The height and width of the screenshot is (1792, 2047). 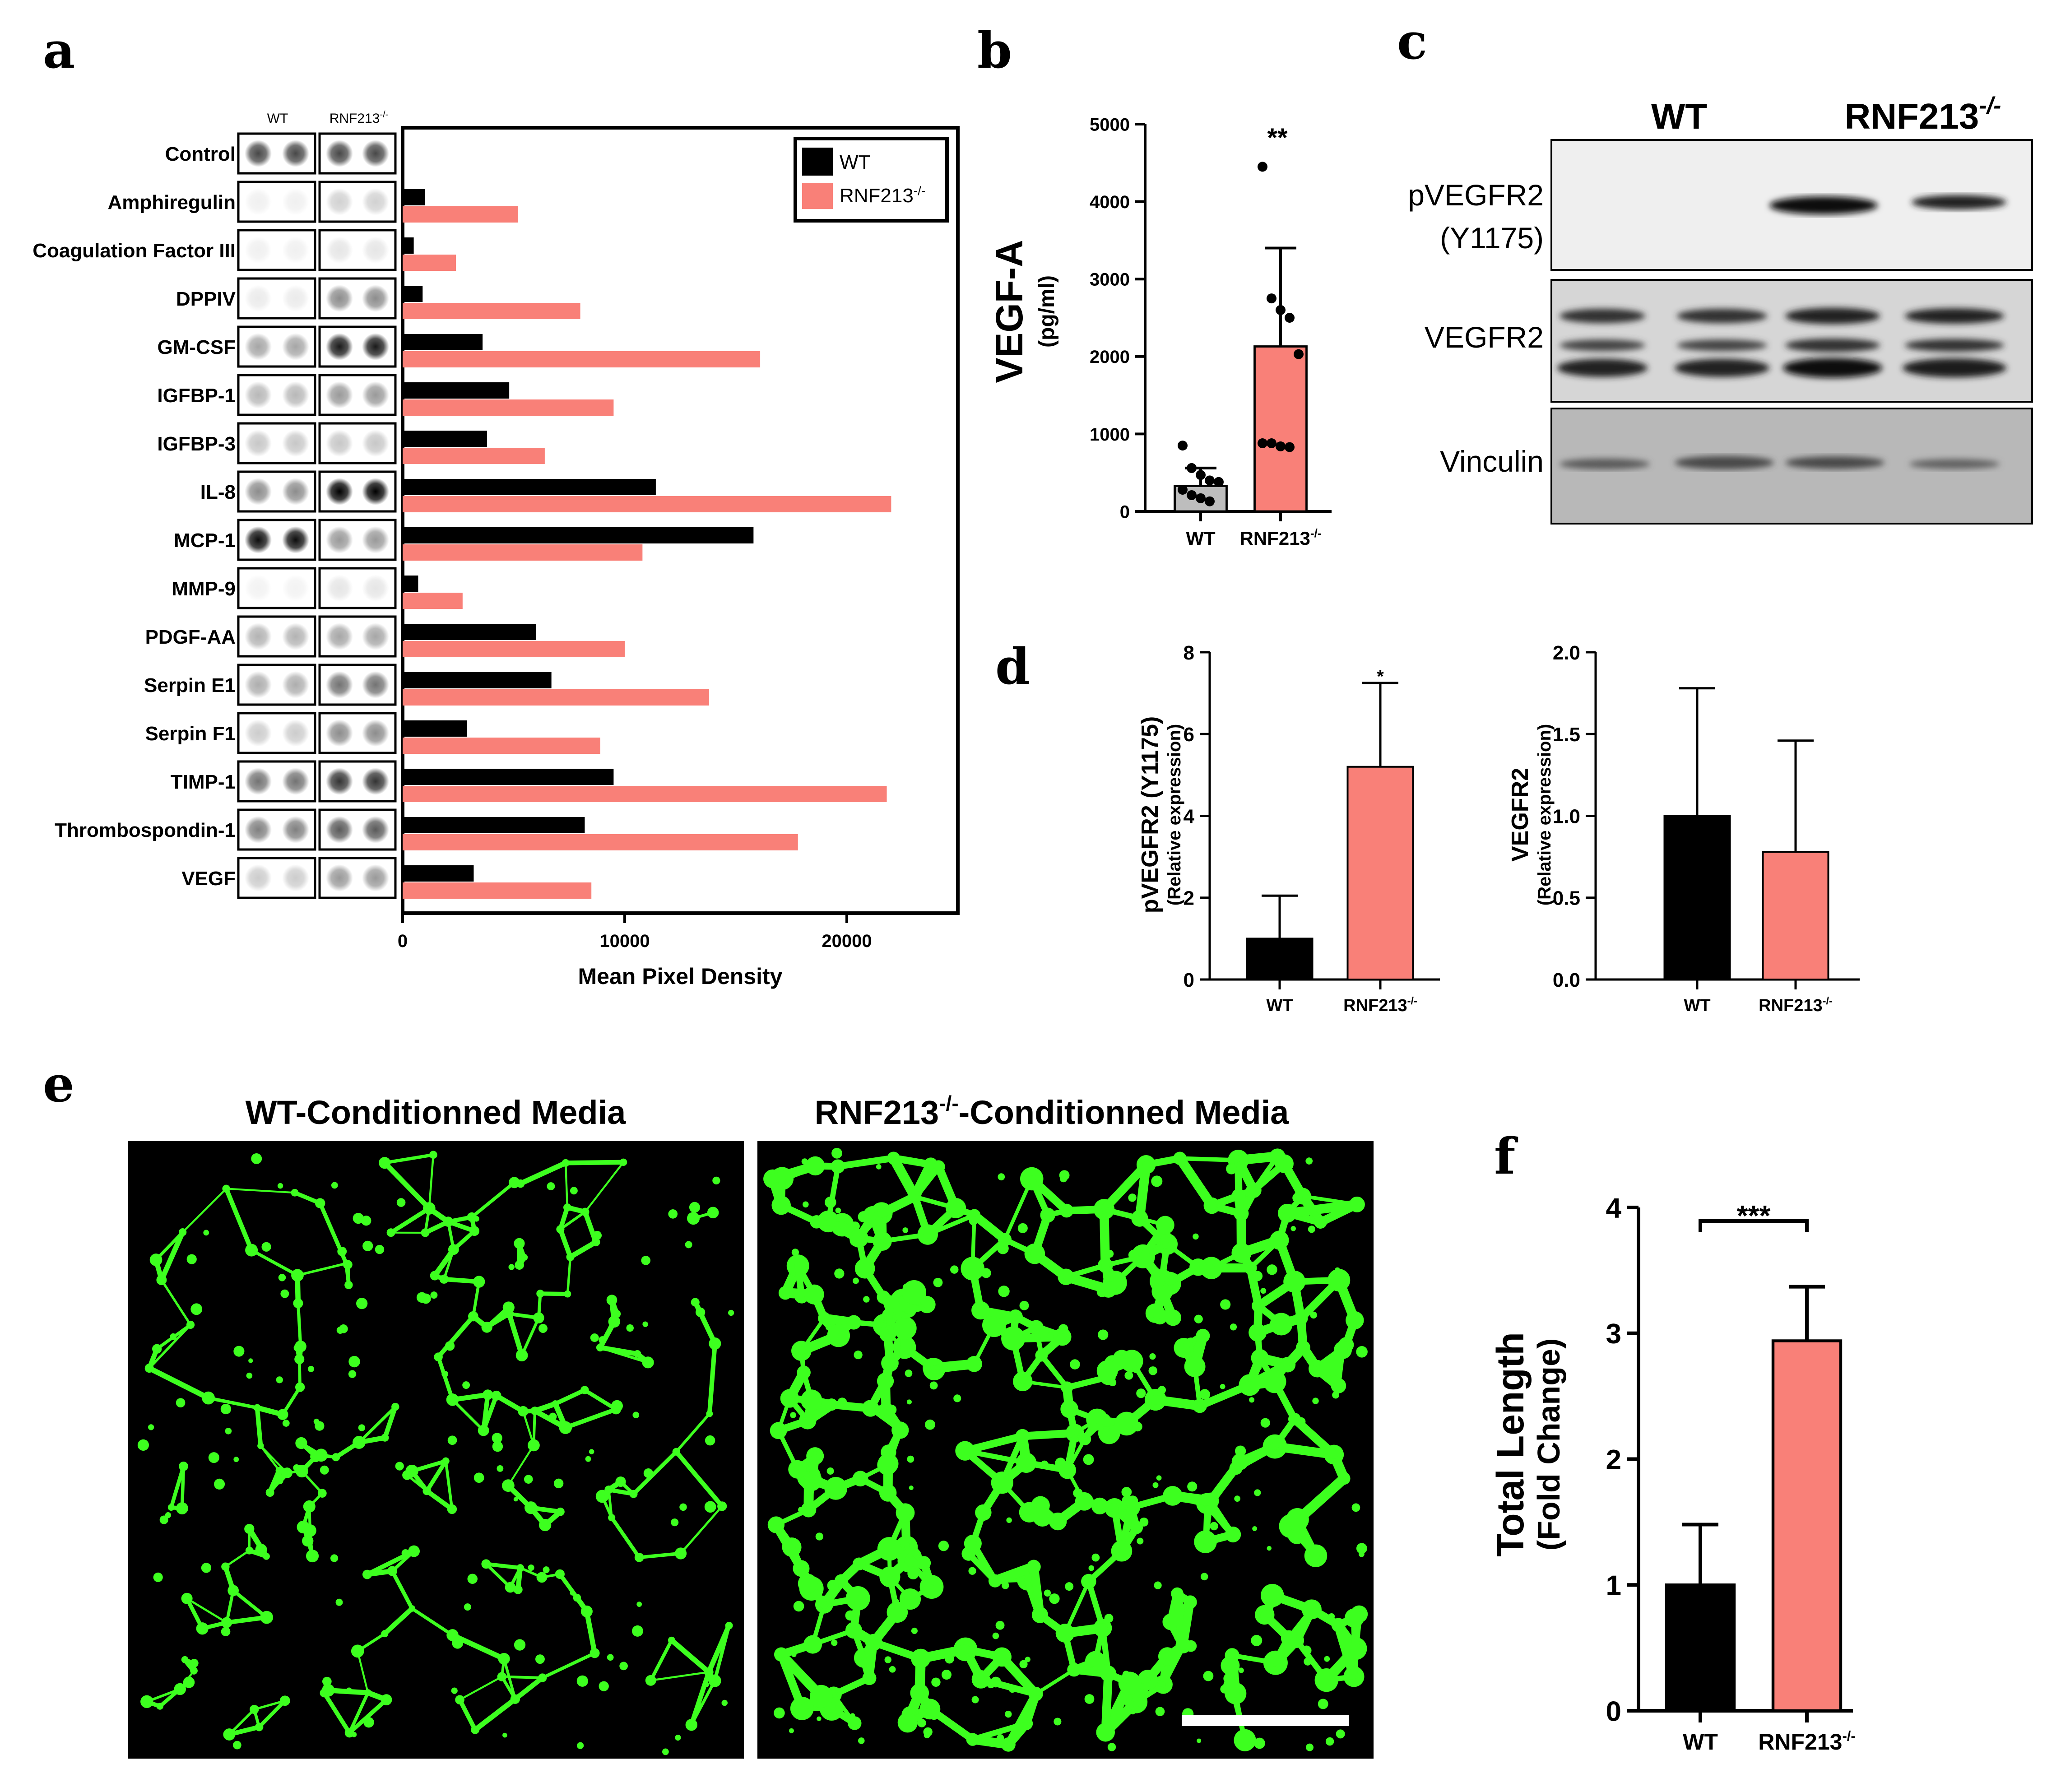 What do you see at coordinates (145, 830) in the screenshot?
I see `cytokine-label: Thrombospondin-1` at bounding box center [145, 830].